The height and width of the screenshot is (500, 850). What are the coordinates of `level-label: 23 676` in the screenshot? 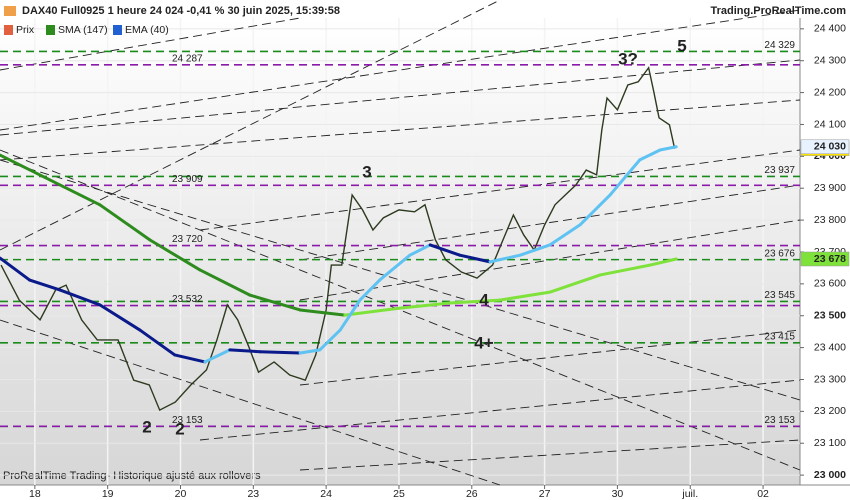 It's located at (779, 253).